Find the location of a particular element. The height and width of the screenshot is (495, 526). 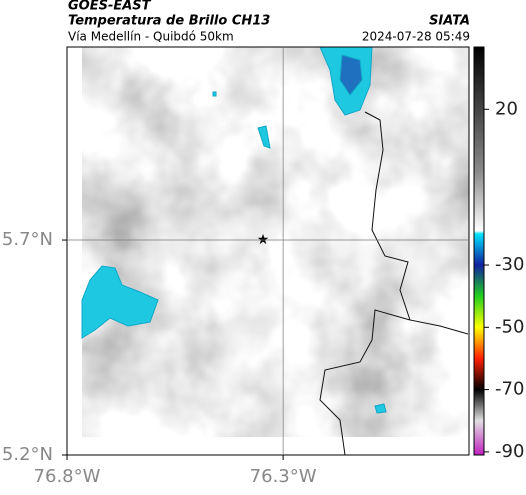

colorbar-tick-label: -70 is located at coordinates (509, 389).